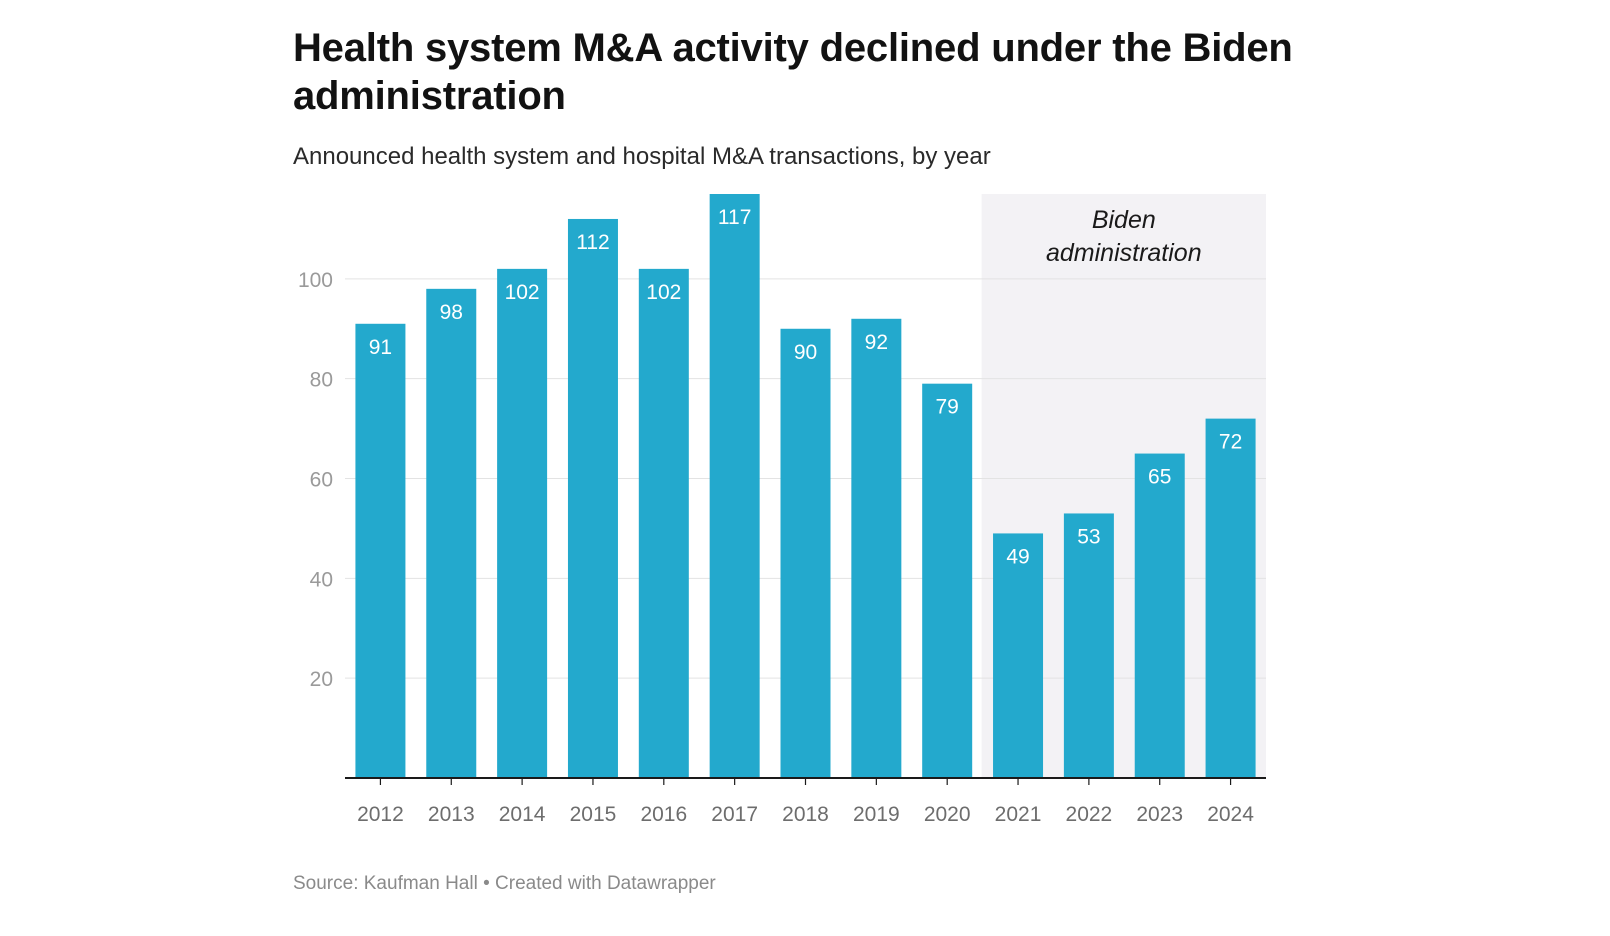 The width and height of the screenshot is (1610, 936). What do you see at coordinates (734, 486) in the screenshot?
I see `bar-2017` at bounding box center [734, 486].